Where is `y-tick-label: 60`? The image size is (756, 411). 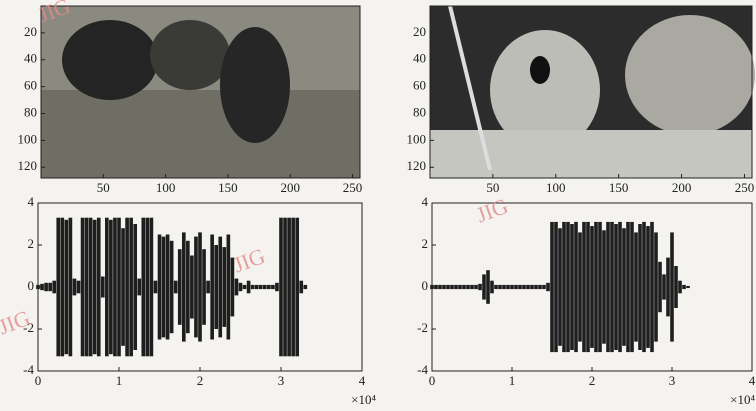 y-tick-label: 60 is located at coordinates (419, 85).